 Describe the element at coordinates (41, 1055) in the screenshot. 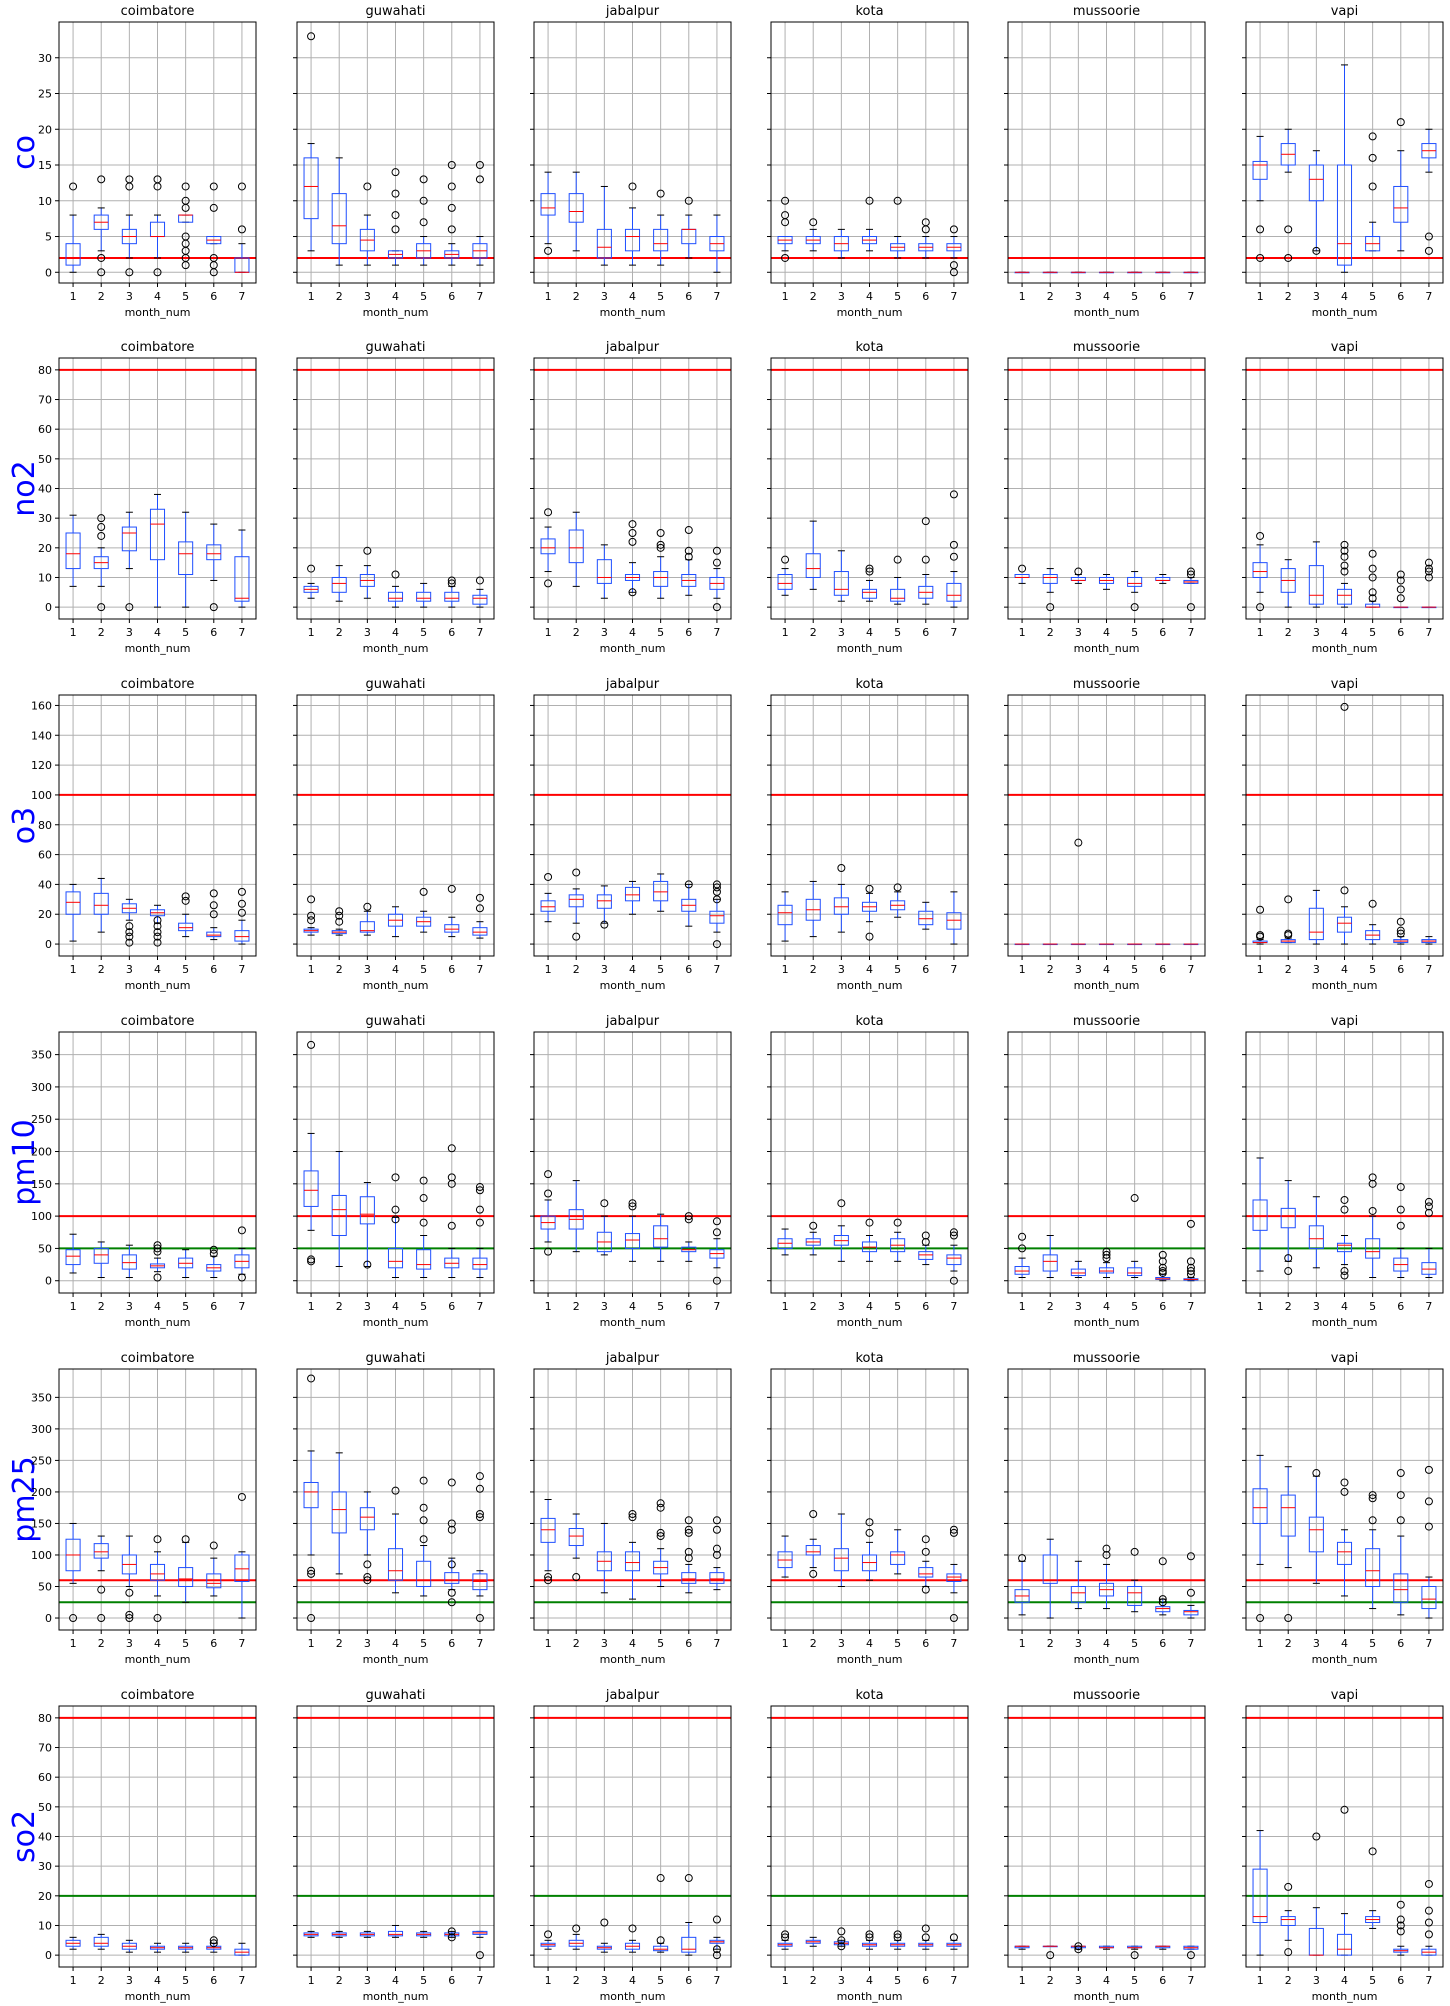

I see `y-tick-label: 350` at that location.